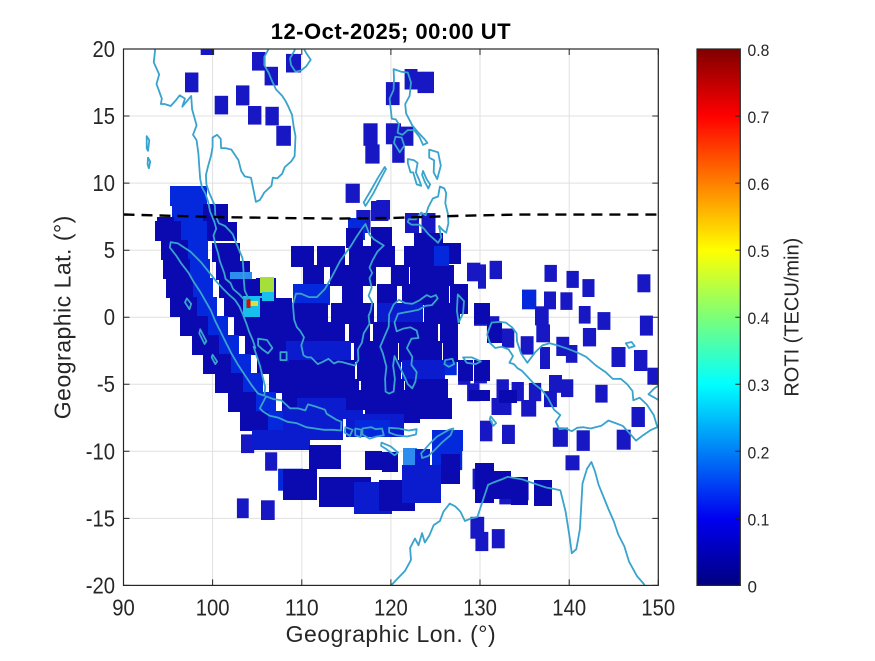 The height and width of the screenshot is (661, 875). I want to click on svg-text: 140, so click(569, 608).